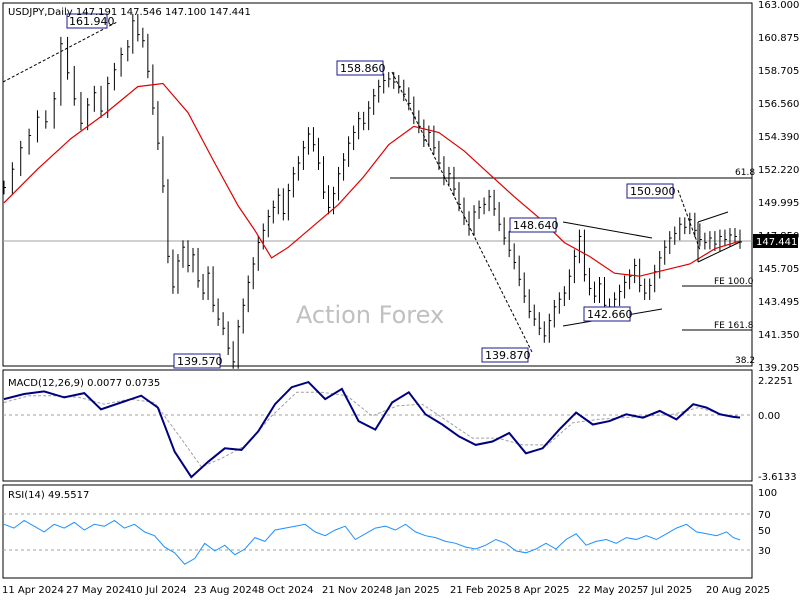 This screenshot has width=800, height=600. I want to click on xtick: 27 May 2024, so click(98, 590).